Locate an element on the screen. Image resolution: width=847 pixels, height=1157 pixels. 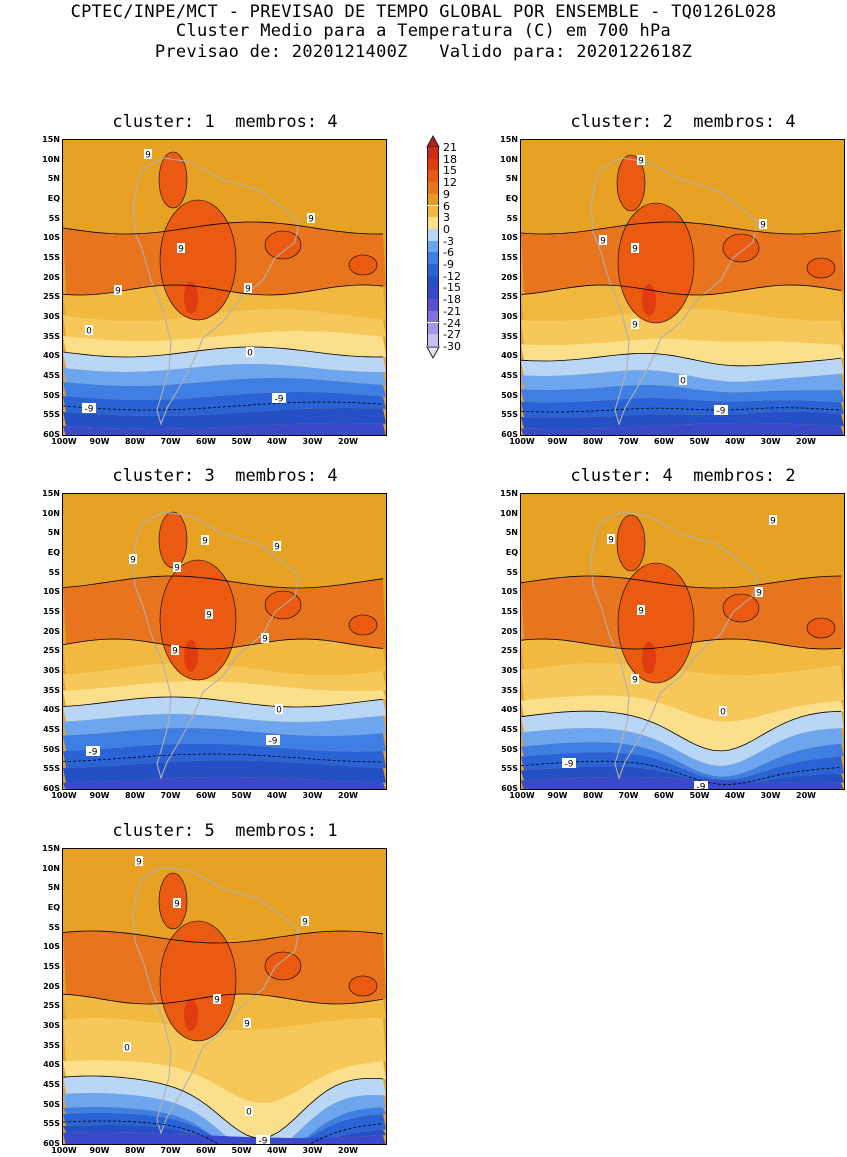
lon-tick-label: 80W is located at coordinates (593, 441).